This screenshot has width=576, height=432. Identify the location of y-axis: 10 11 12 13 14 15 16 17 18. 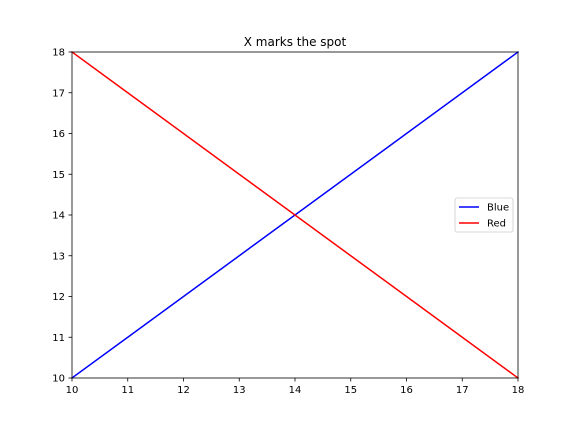
(62, 216).